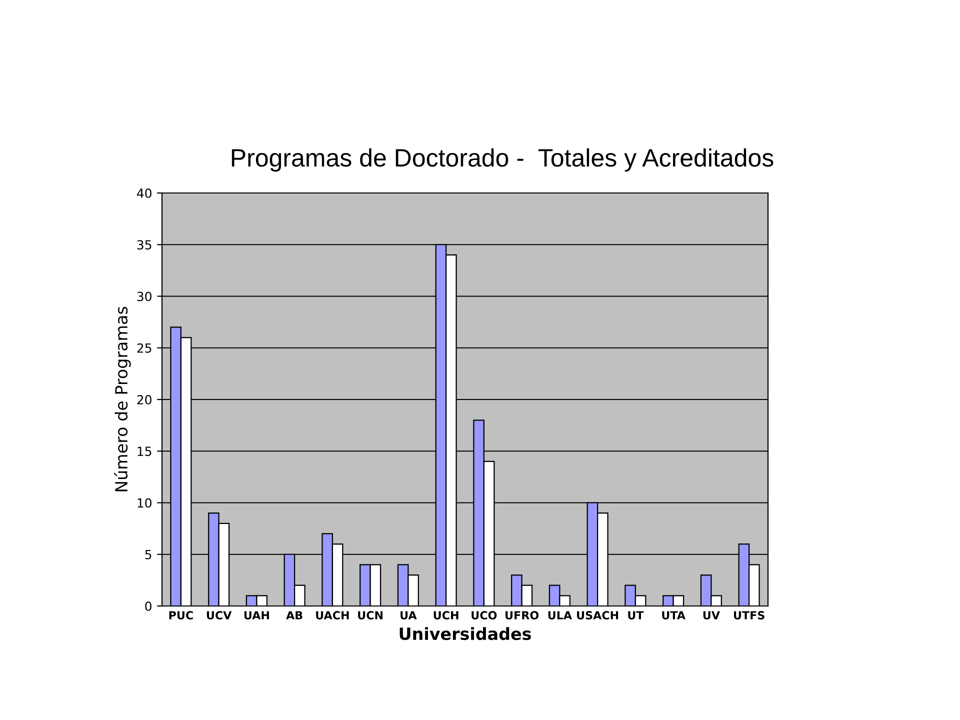 The image size is (960, 720). I want to click on y-axis-title: Número de Programas, so click(122, 399).